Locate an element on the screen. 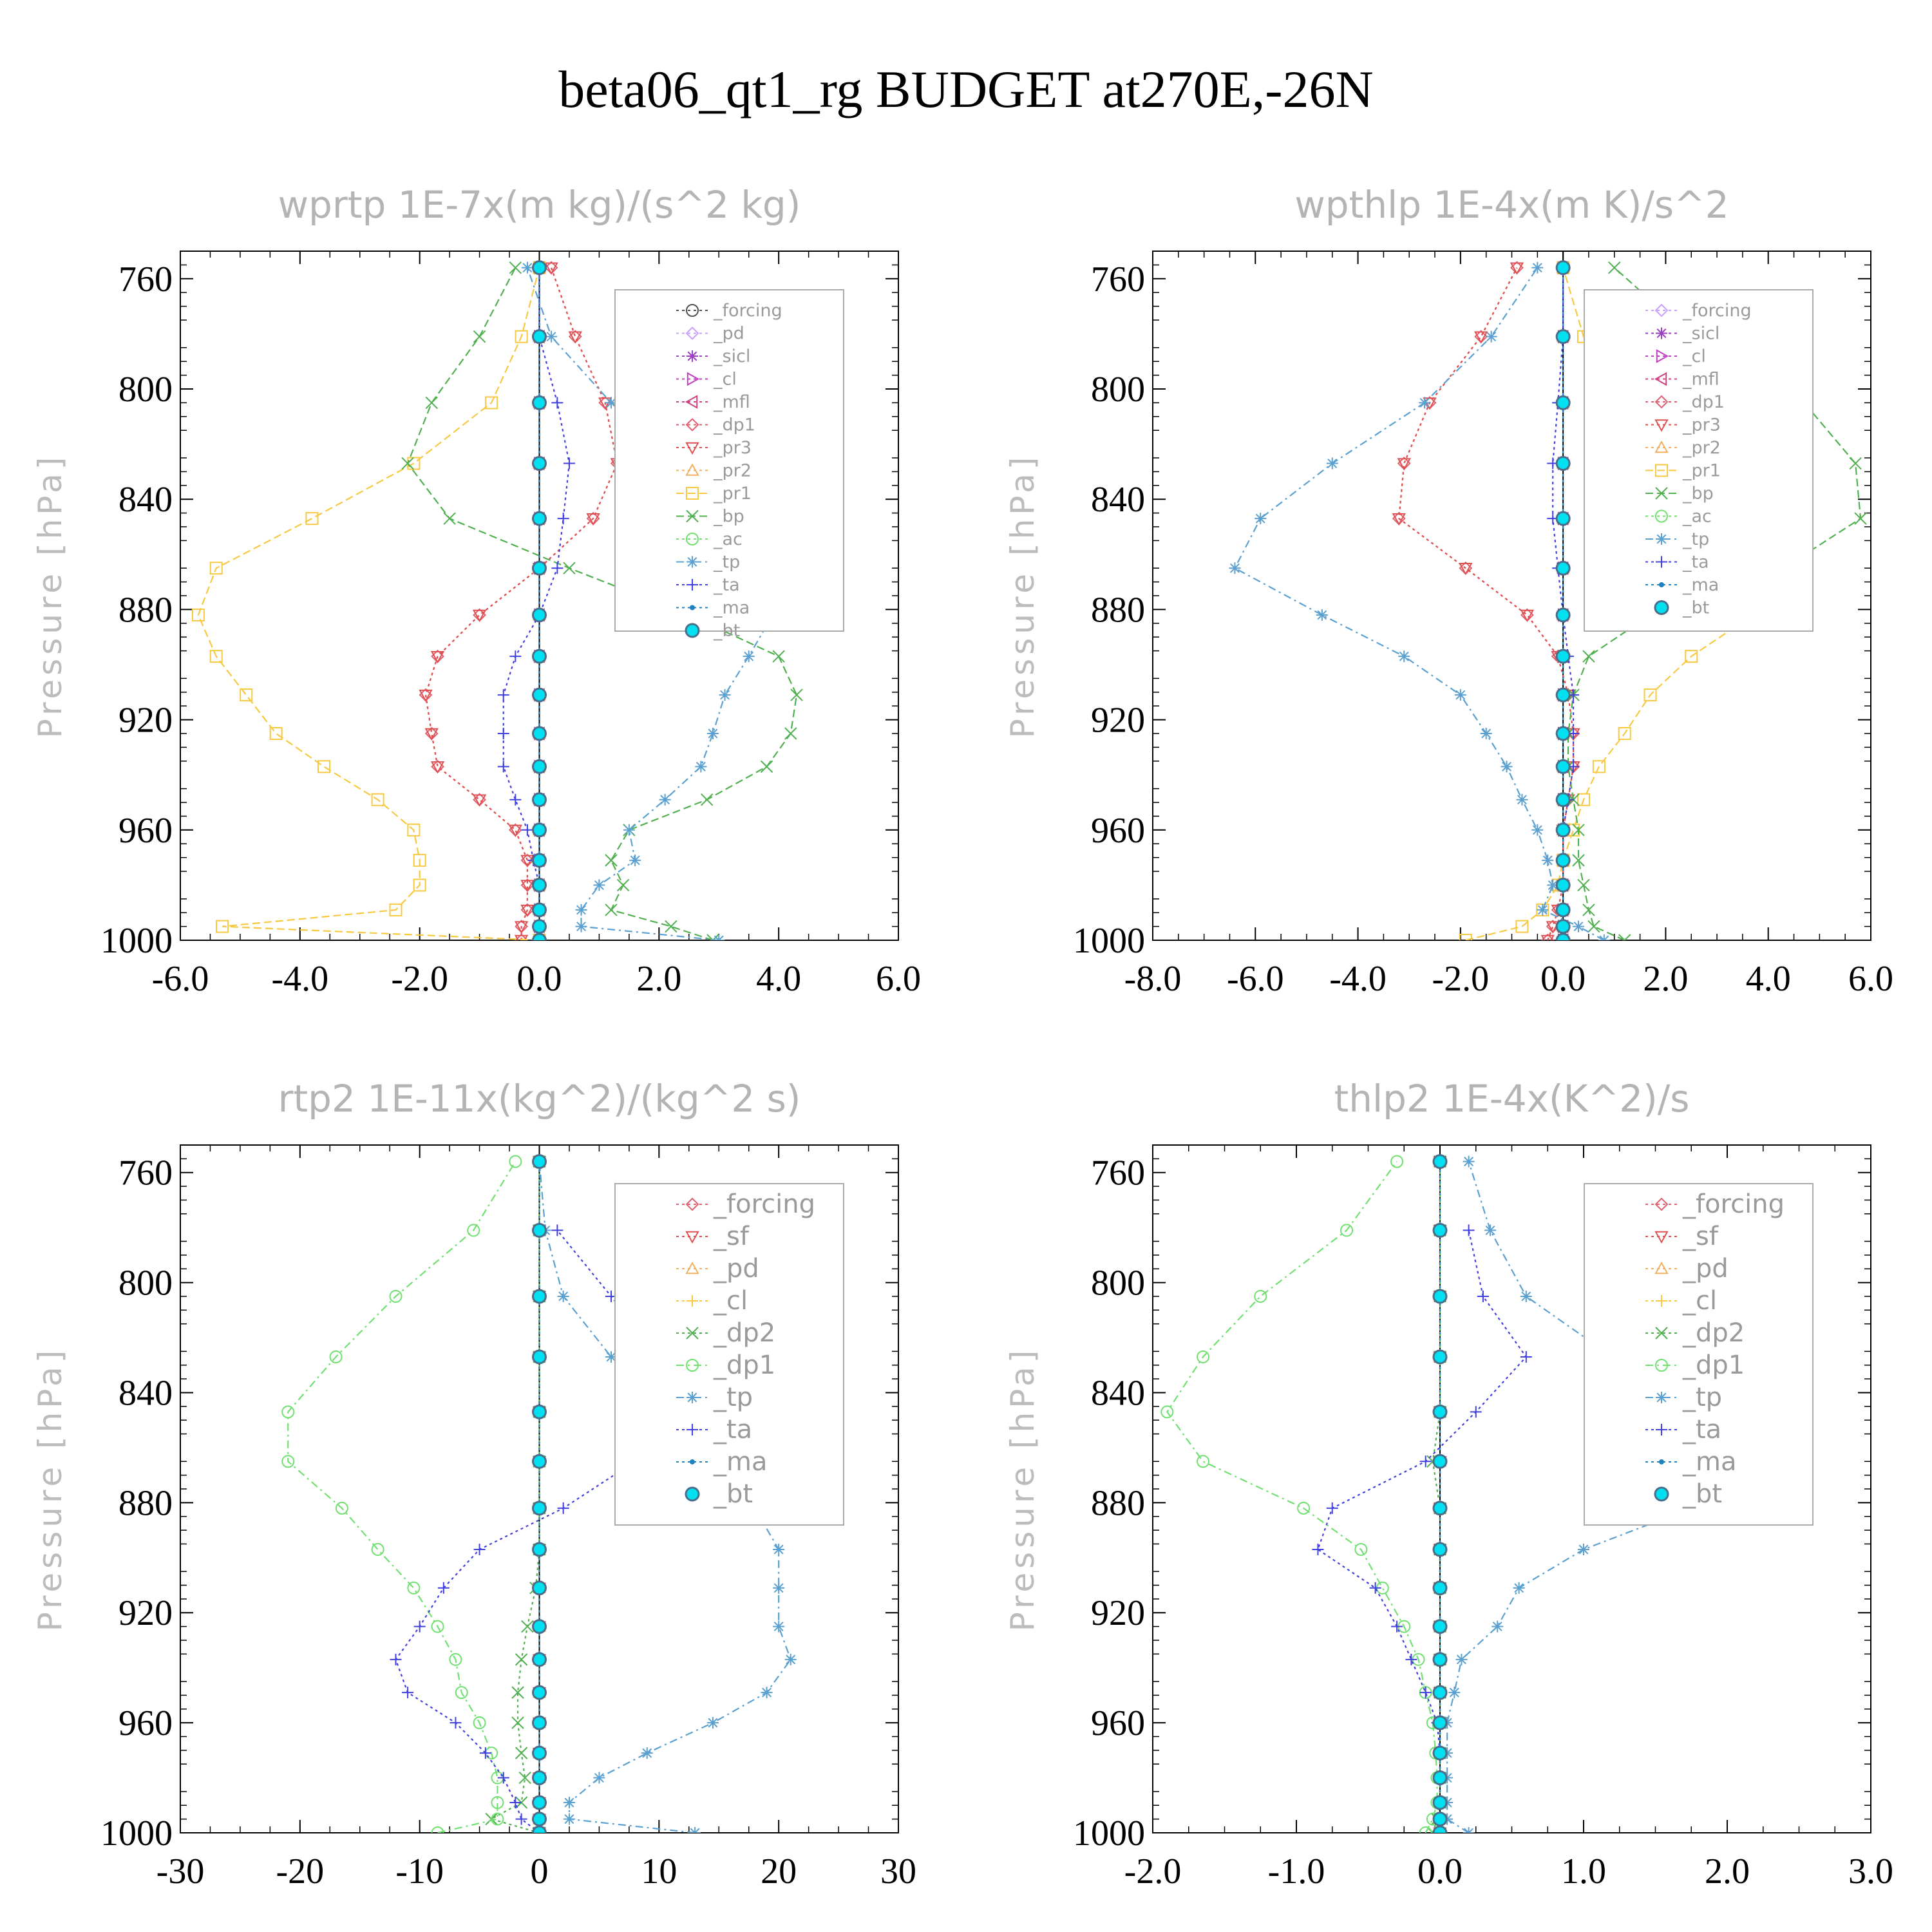  x-tick-label: 2.0 is located at coordinates (1727, 1871).